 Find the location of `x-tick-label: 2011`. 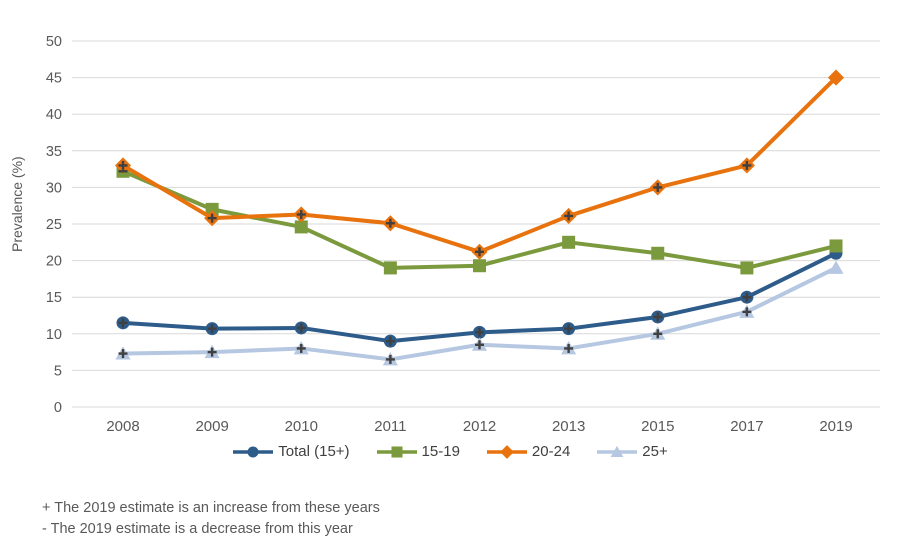

x-tick-label: 2011 is located at coordinates (390, 426).